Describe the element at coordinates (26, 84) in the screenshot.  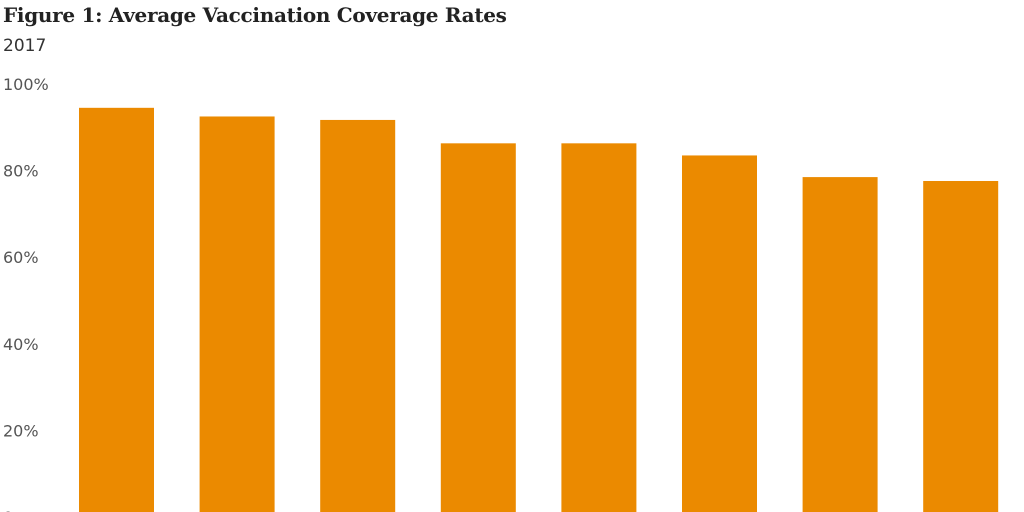
I see `y-tick-label: 100%` at that location.